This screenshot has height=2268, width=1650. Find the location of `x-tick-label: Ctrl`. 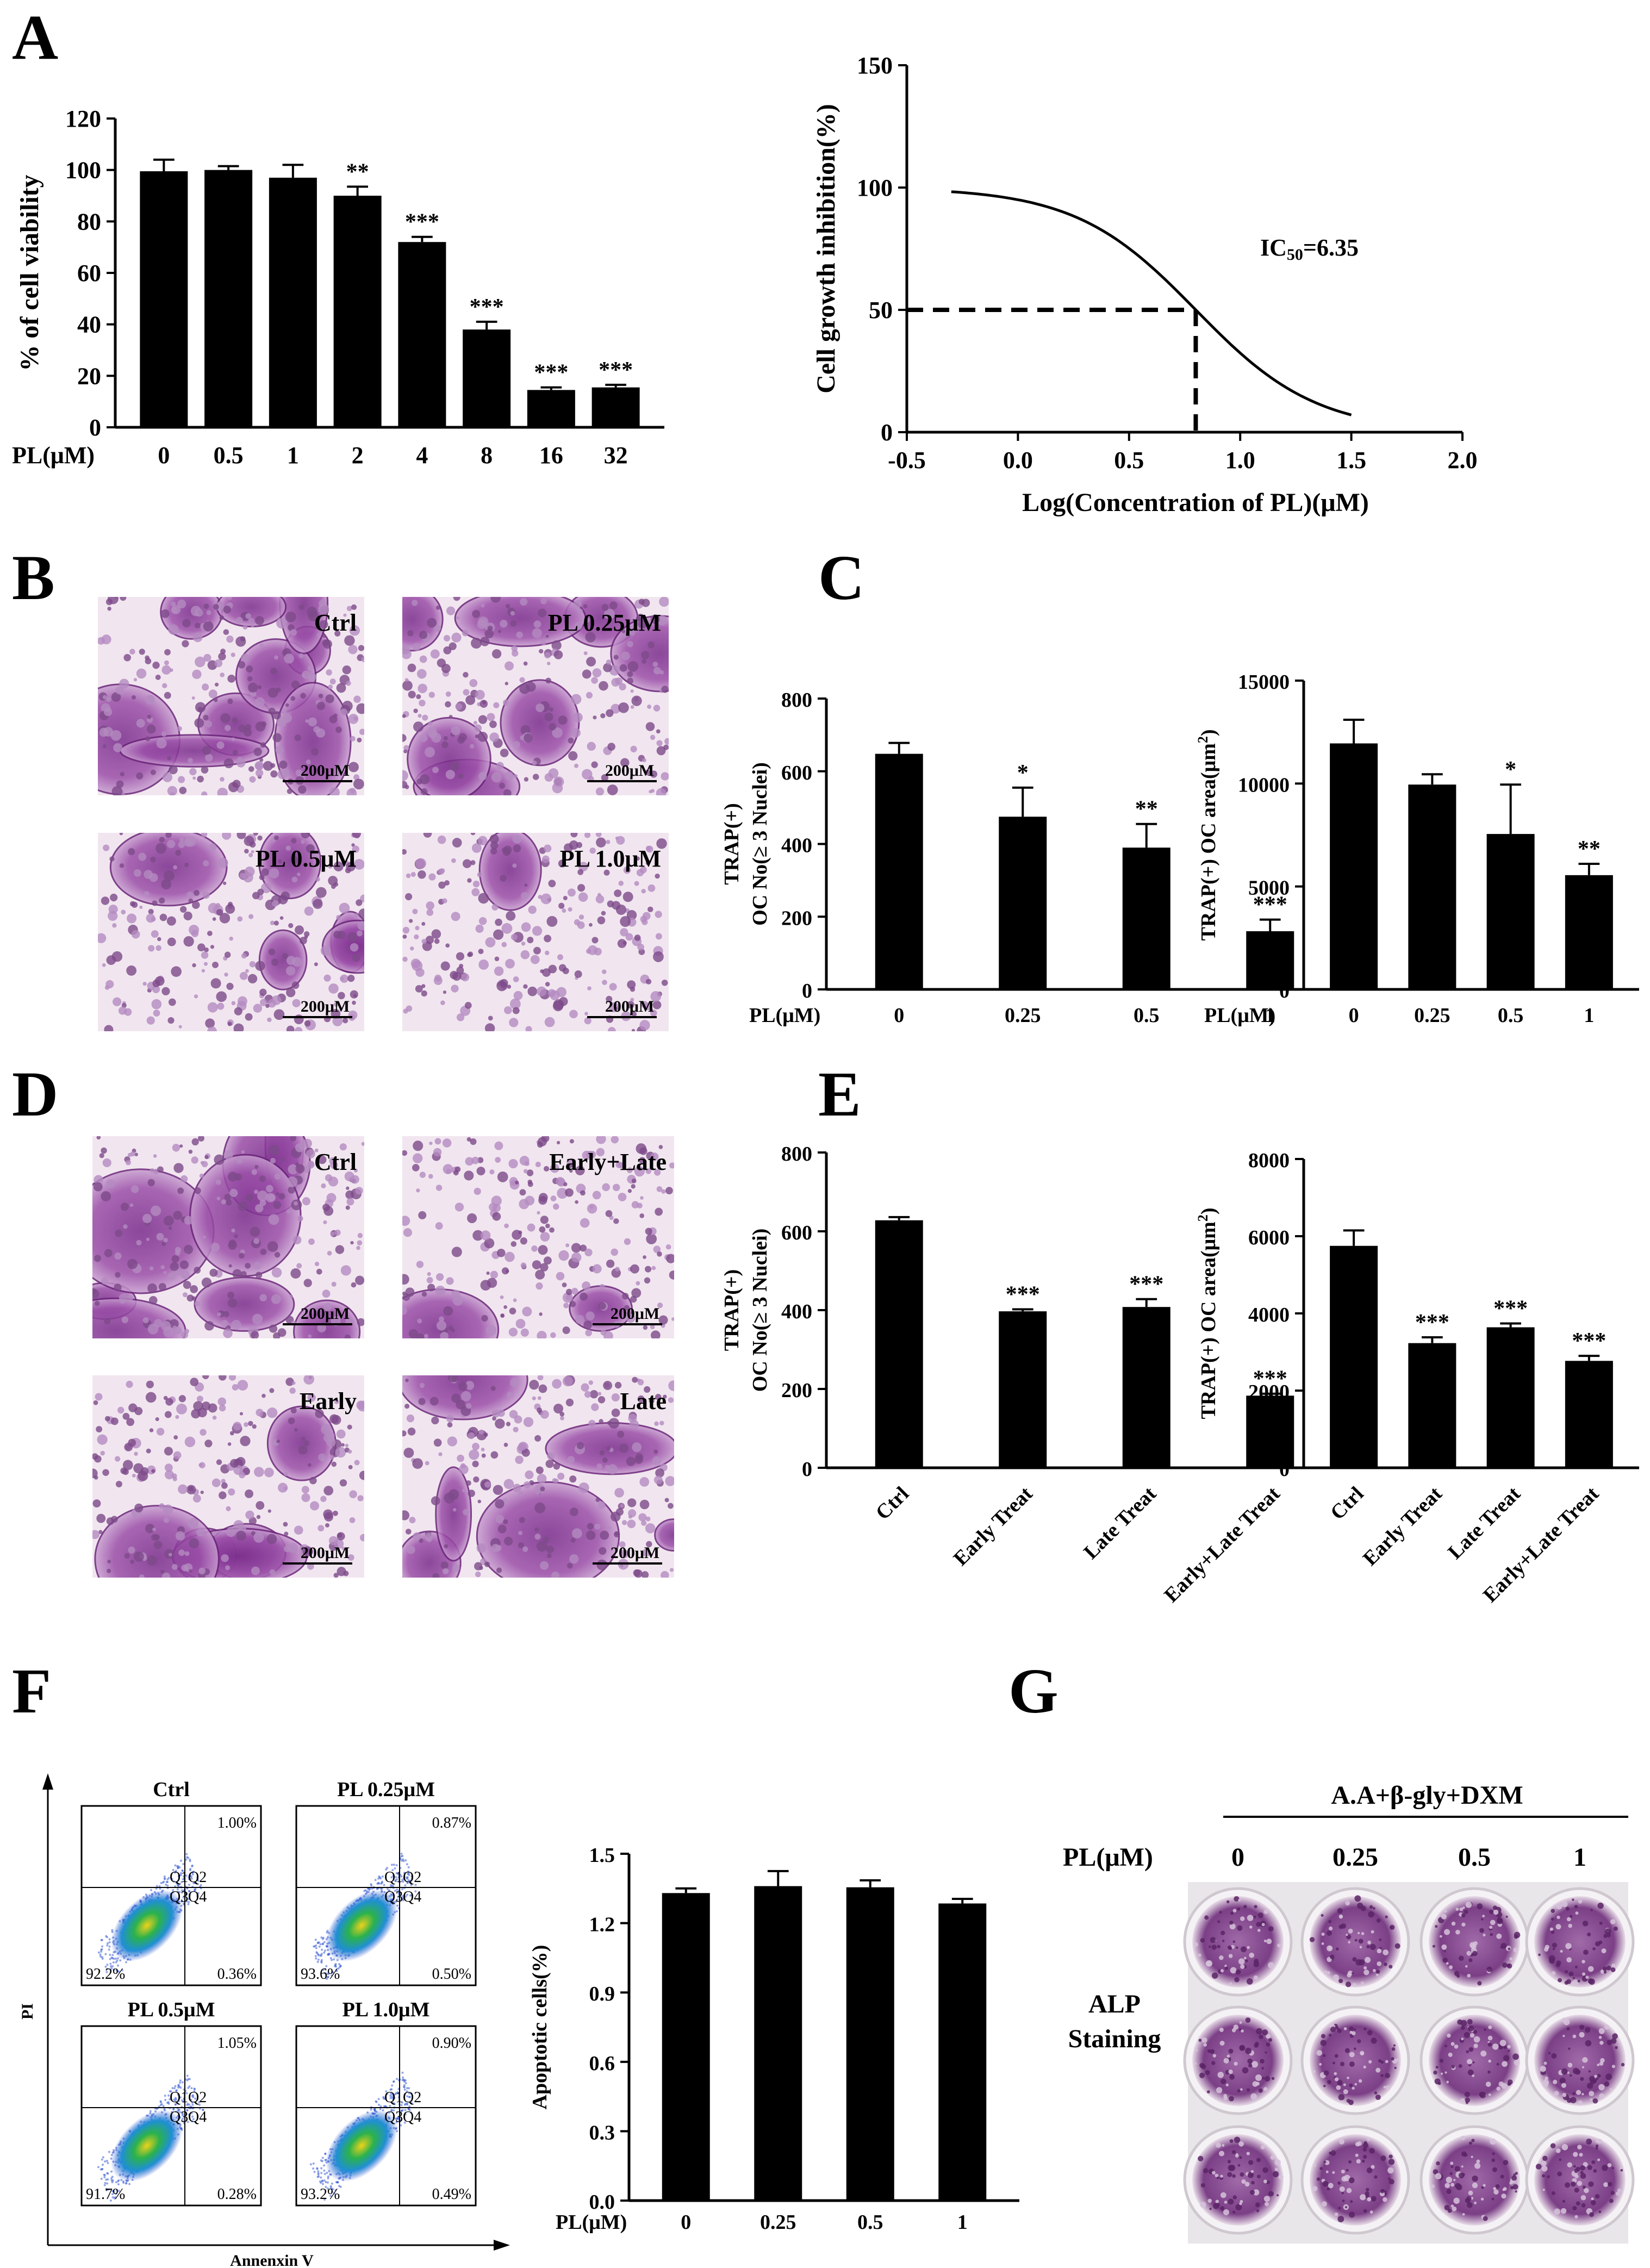

x-tick-label: Ctrl is located at coordinates (1347, 1503).